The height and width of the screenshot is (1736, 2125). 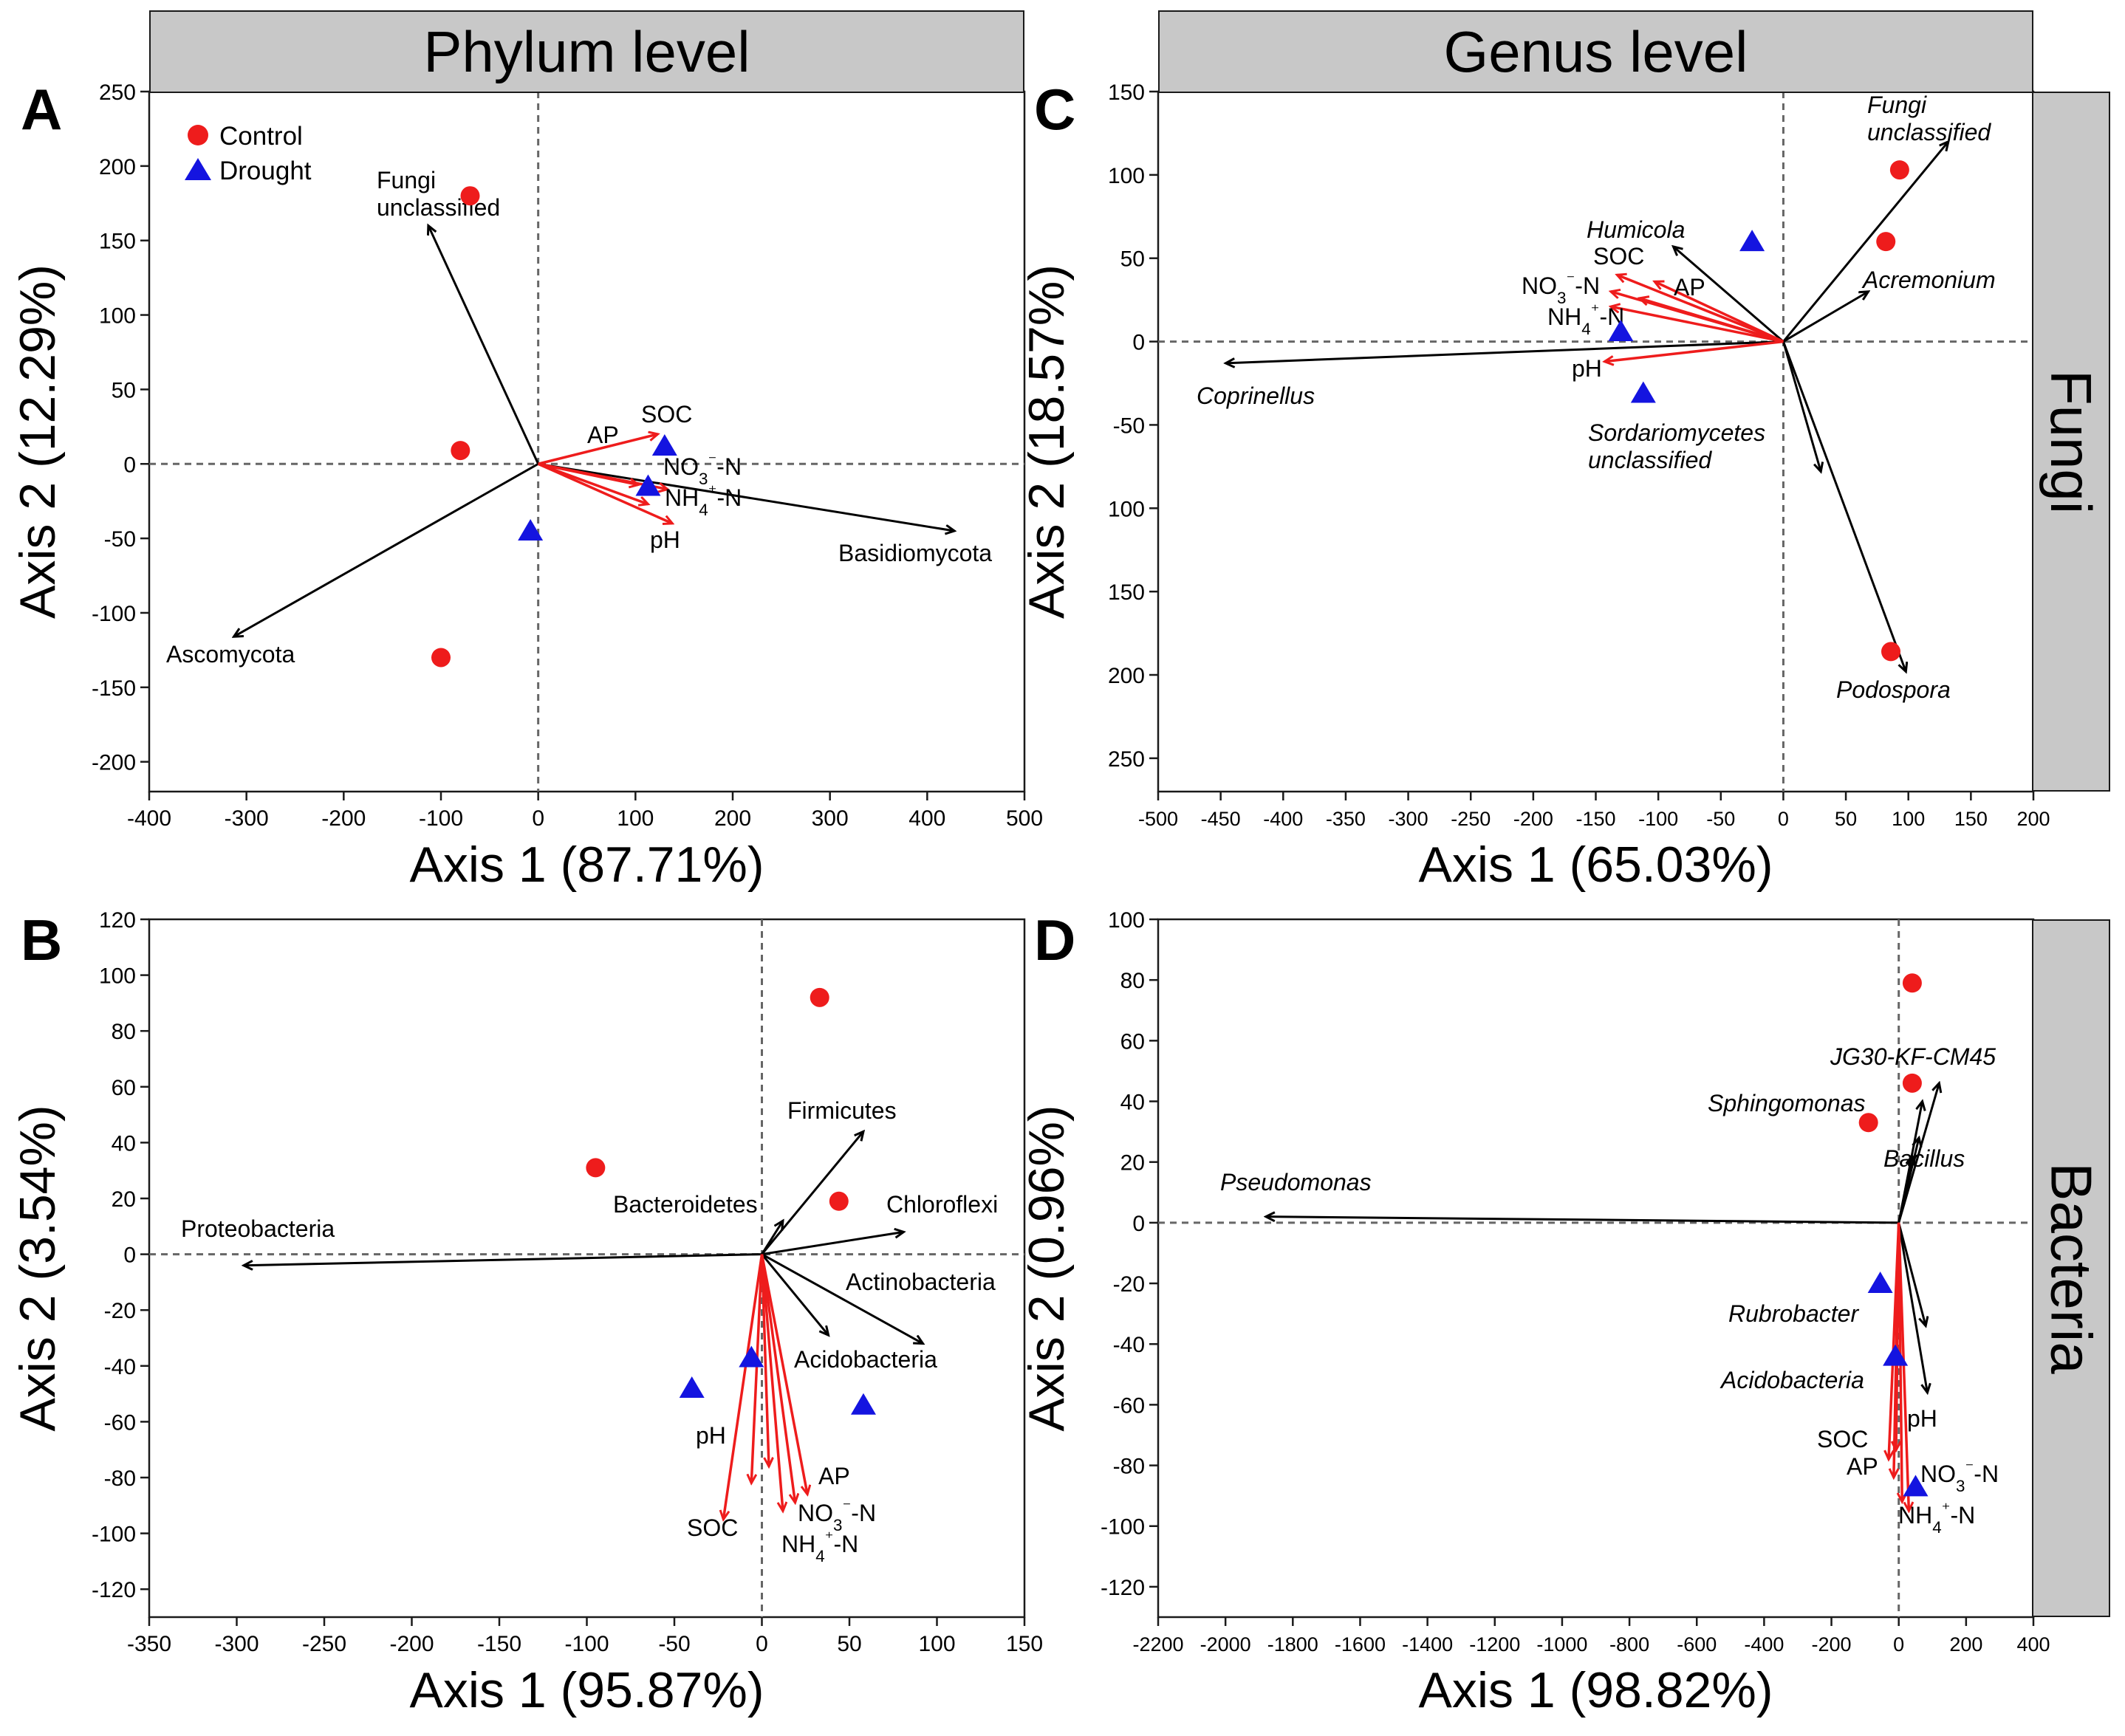 What do you see at coordinates (1024, 818) in the screenshot?
I see `x-tick-label: 500` at bounding box center [1024, 818].